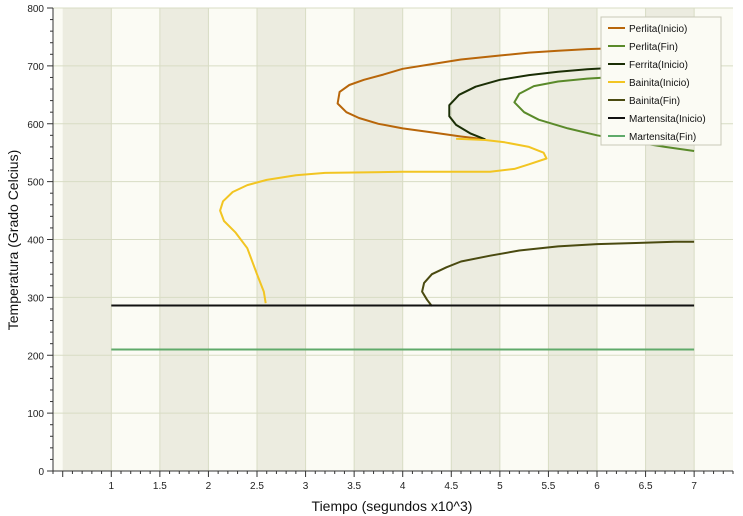 This screenshot has height=516, width=743. What do you see at coordinates (354, 486) in the screenshot?
I see `x-tick-label: 3.5` at bounding box center [354, 486].